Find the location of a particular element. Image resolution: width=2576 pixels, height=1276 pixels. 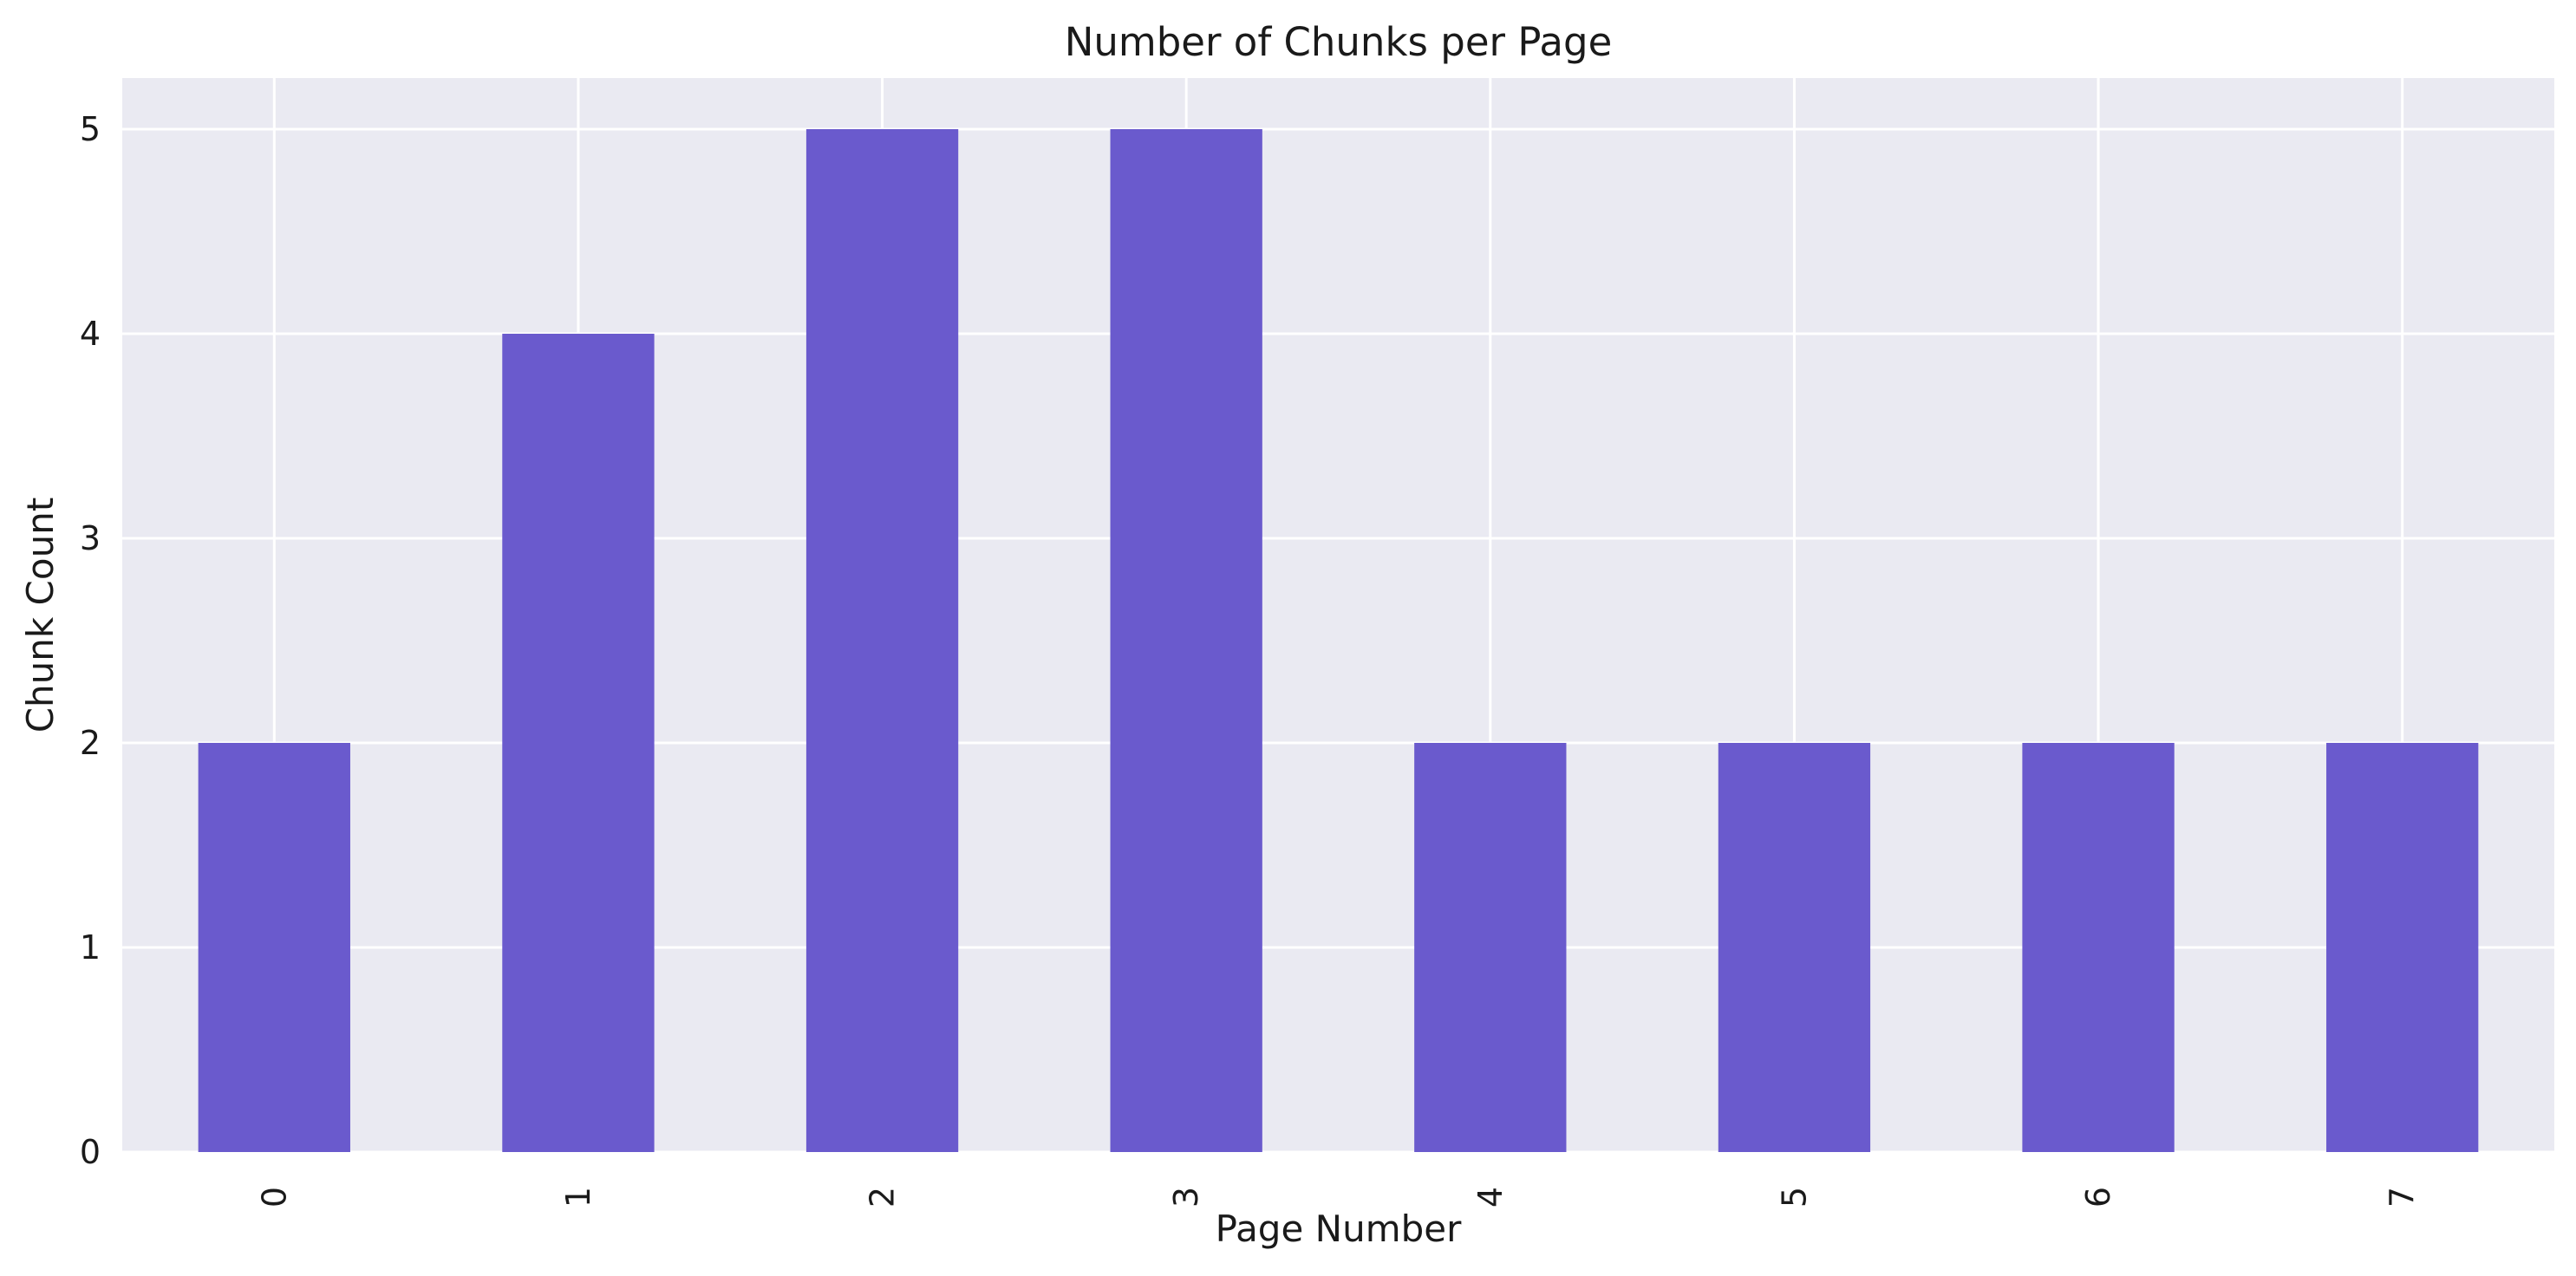

y-tick-label: 3 is located at coordinates (91, 538).